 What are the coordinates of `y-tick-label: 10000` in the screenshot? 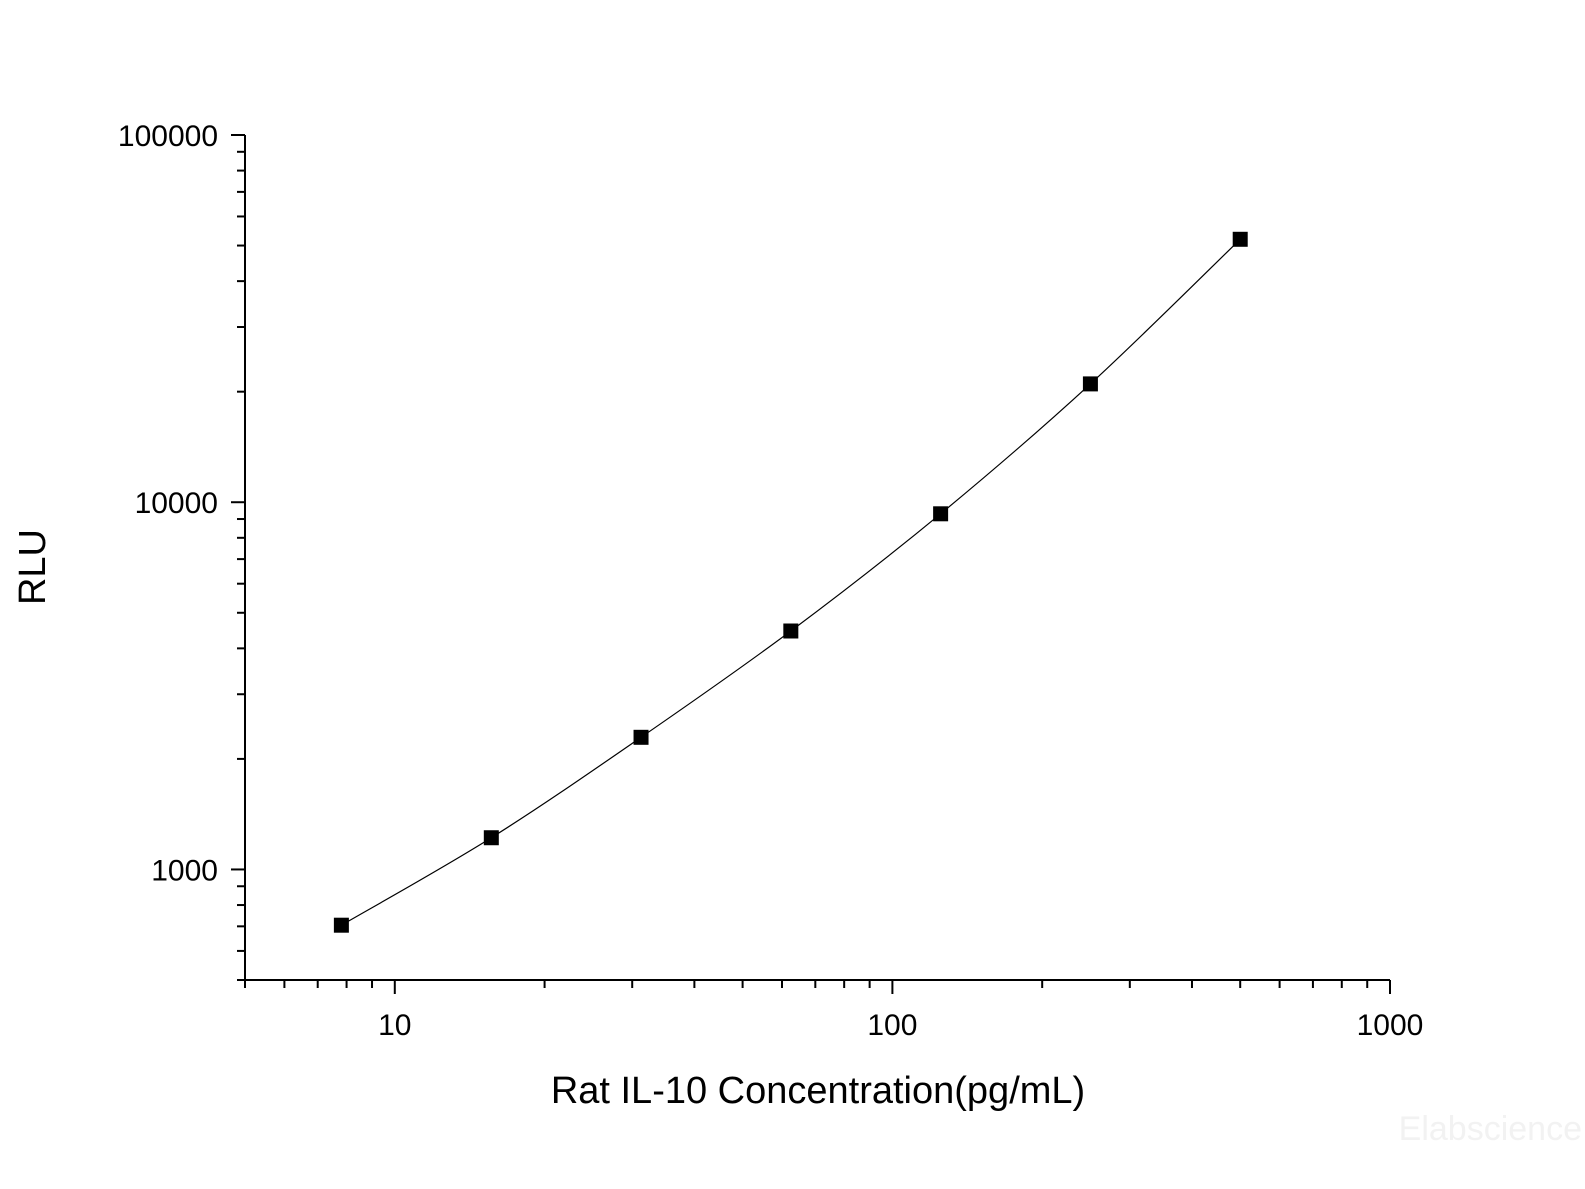 It's located at (176, 503).